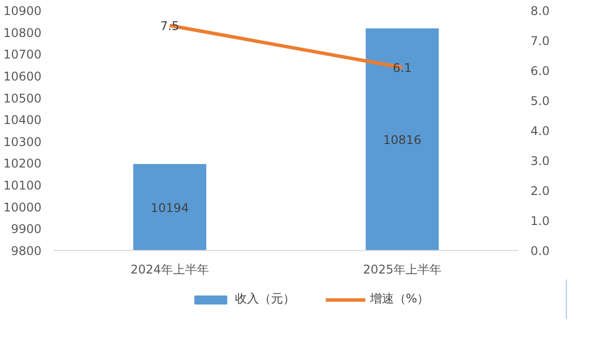  I want to click on legend-label: 收入（元）, so click(264, 299).